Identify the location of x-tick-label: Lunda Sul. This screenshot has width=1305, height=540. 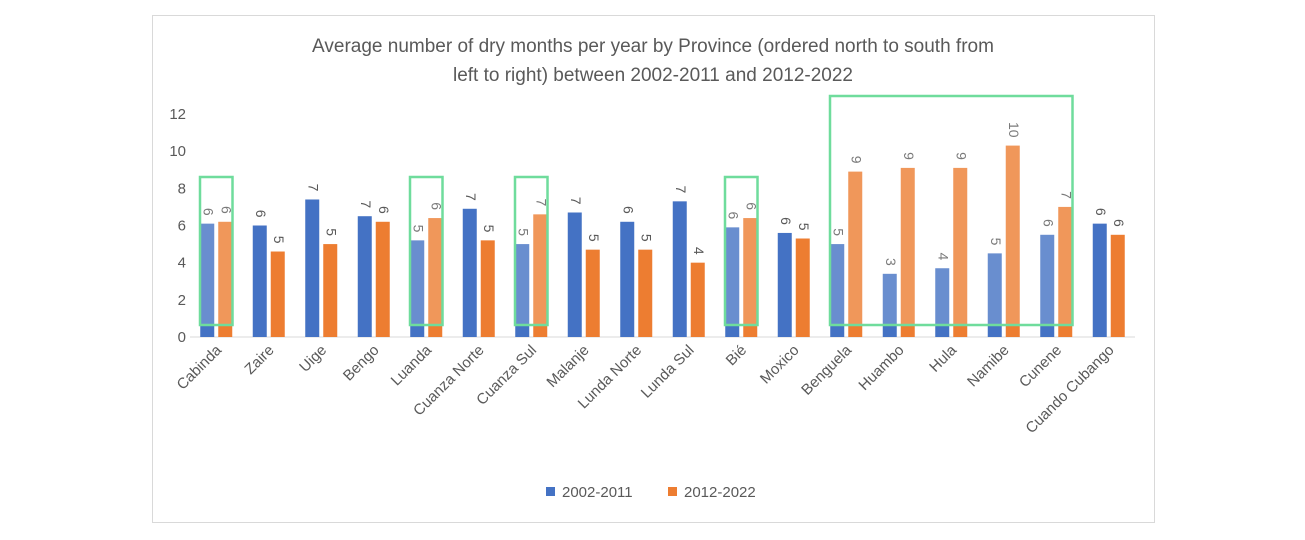
(668, 372).